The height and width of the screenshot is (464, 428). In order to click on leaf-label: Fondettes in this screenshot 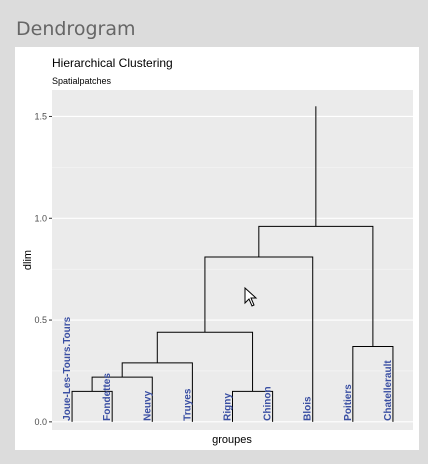, I will do `click(107, 397)`.